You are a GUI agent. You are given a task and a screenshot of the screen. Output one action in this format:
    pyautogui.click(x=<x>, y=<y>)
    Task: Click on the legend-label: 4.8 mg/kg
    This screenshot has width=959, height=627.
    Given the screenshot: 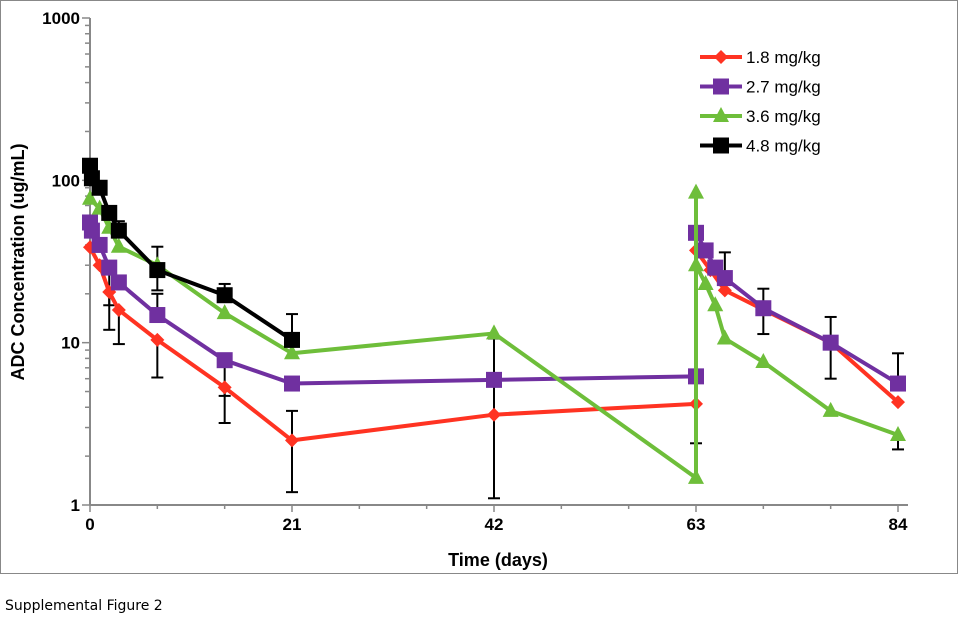 What is the action you would take?
    pyautogui.click(x=783, y=146)
    